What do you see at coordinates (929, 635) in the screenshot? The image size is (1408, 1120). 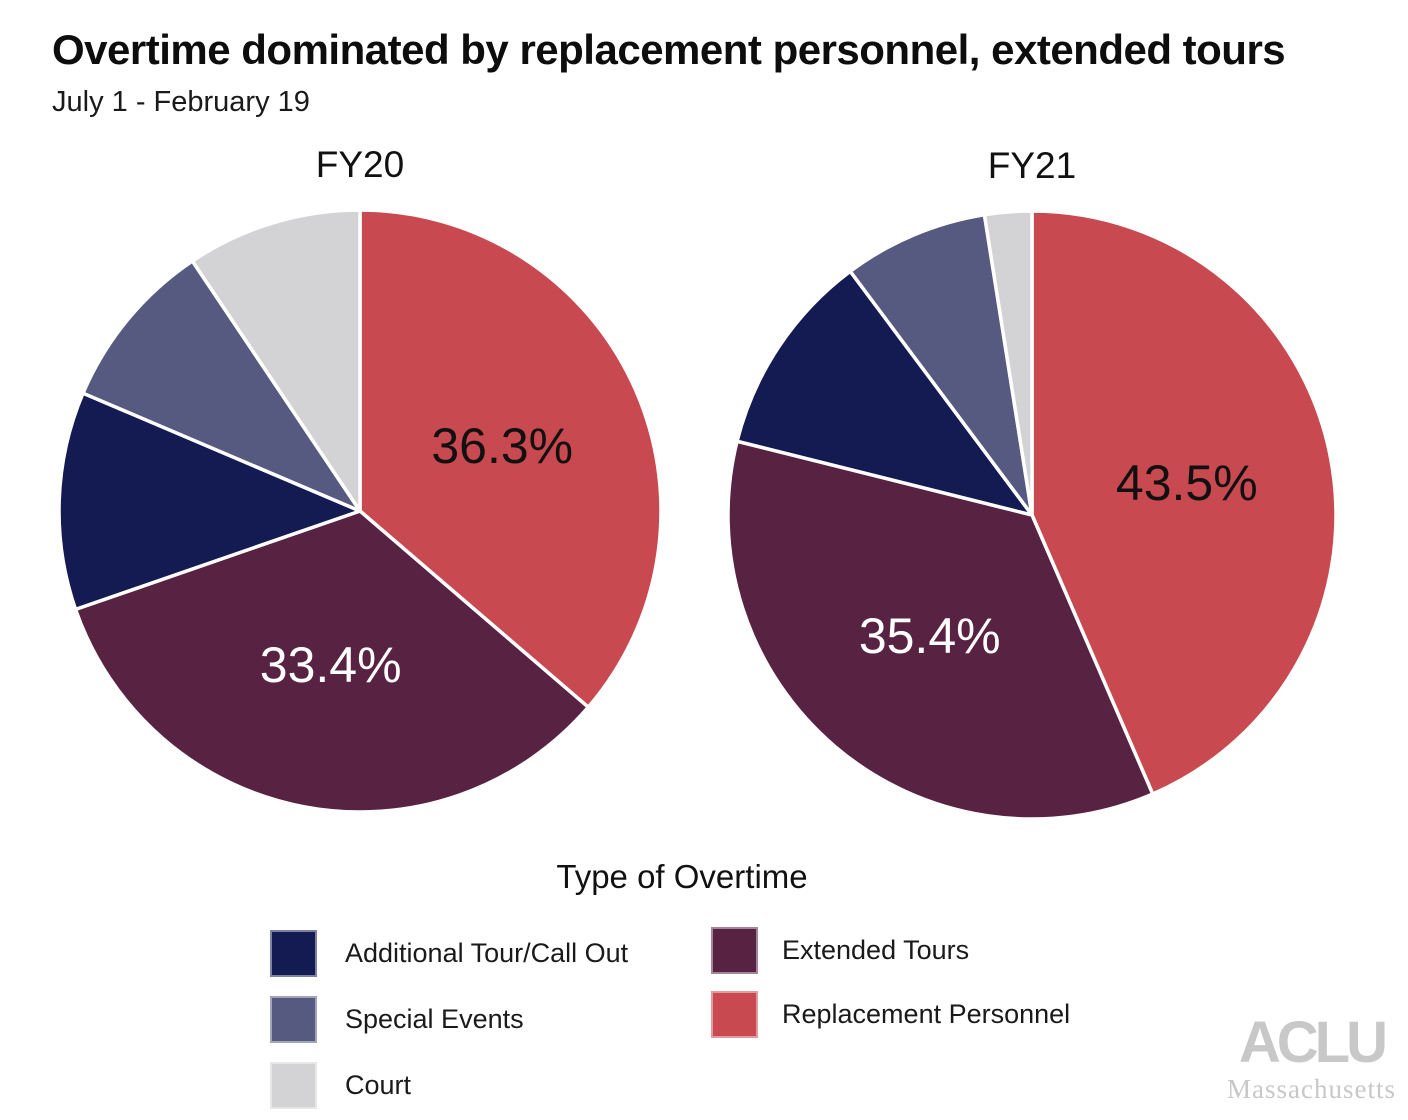 I see `pie-percentage-label: 35.4%` at bounding box center [929, 635].